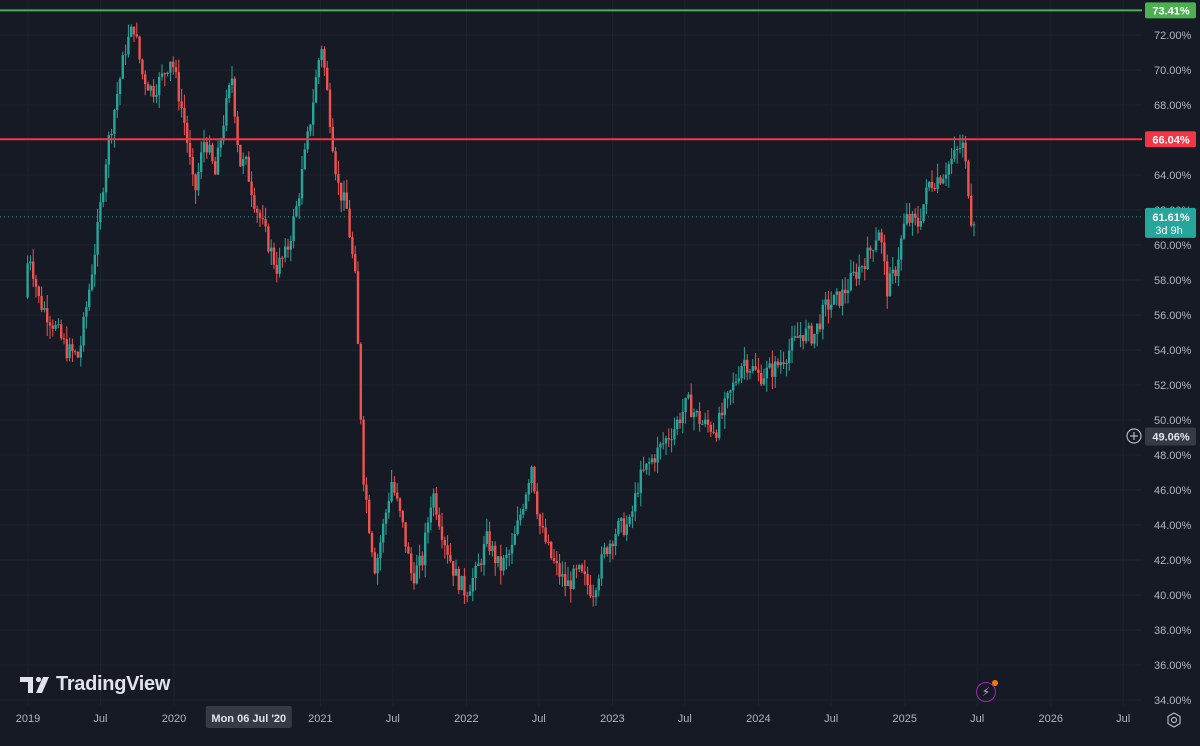  I want to click on x-tick-label: Jul, so click(100, 719).